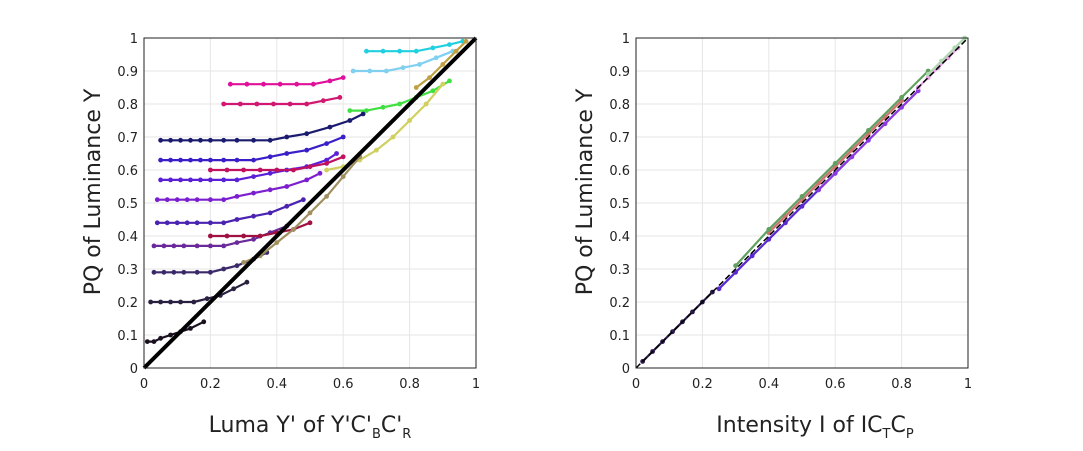 This screenshot has width=1083, height=451. Describe the element at coordinates (901, 384) in the screenshot. I see `right-x-tick-label: 0.8` at that location.